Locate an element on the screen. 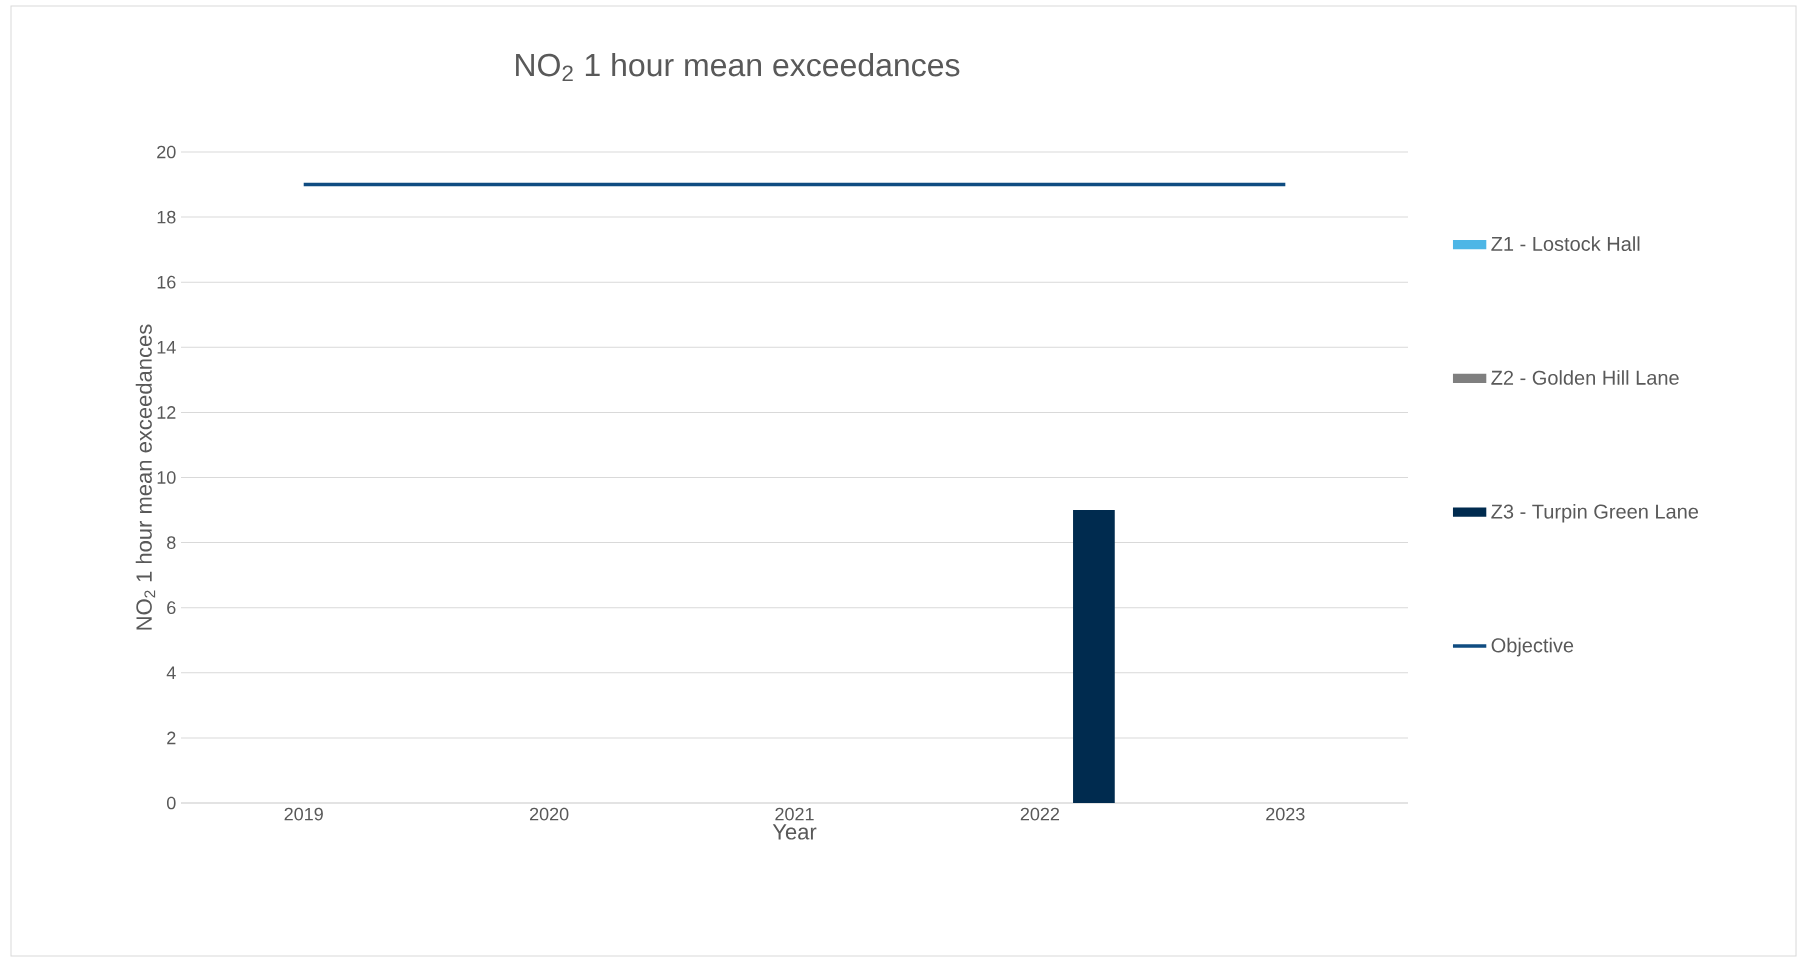 The image size is (1798, 958). y-axis-title: NO$_{2}$ 1 hour mean exceedances is located at coordinates (145, 477).